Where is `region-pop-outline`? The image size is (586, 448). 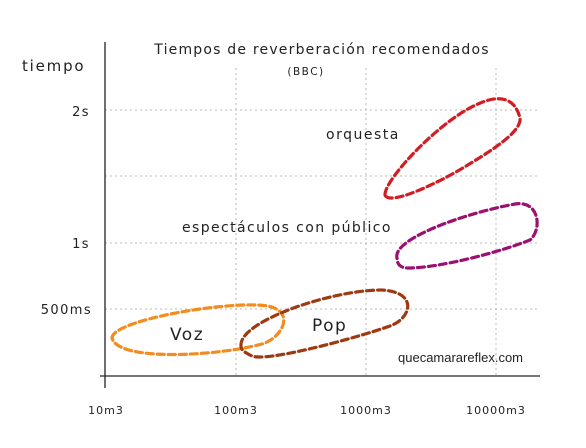 region-pop-outline is located at coordinates (324, 323).